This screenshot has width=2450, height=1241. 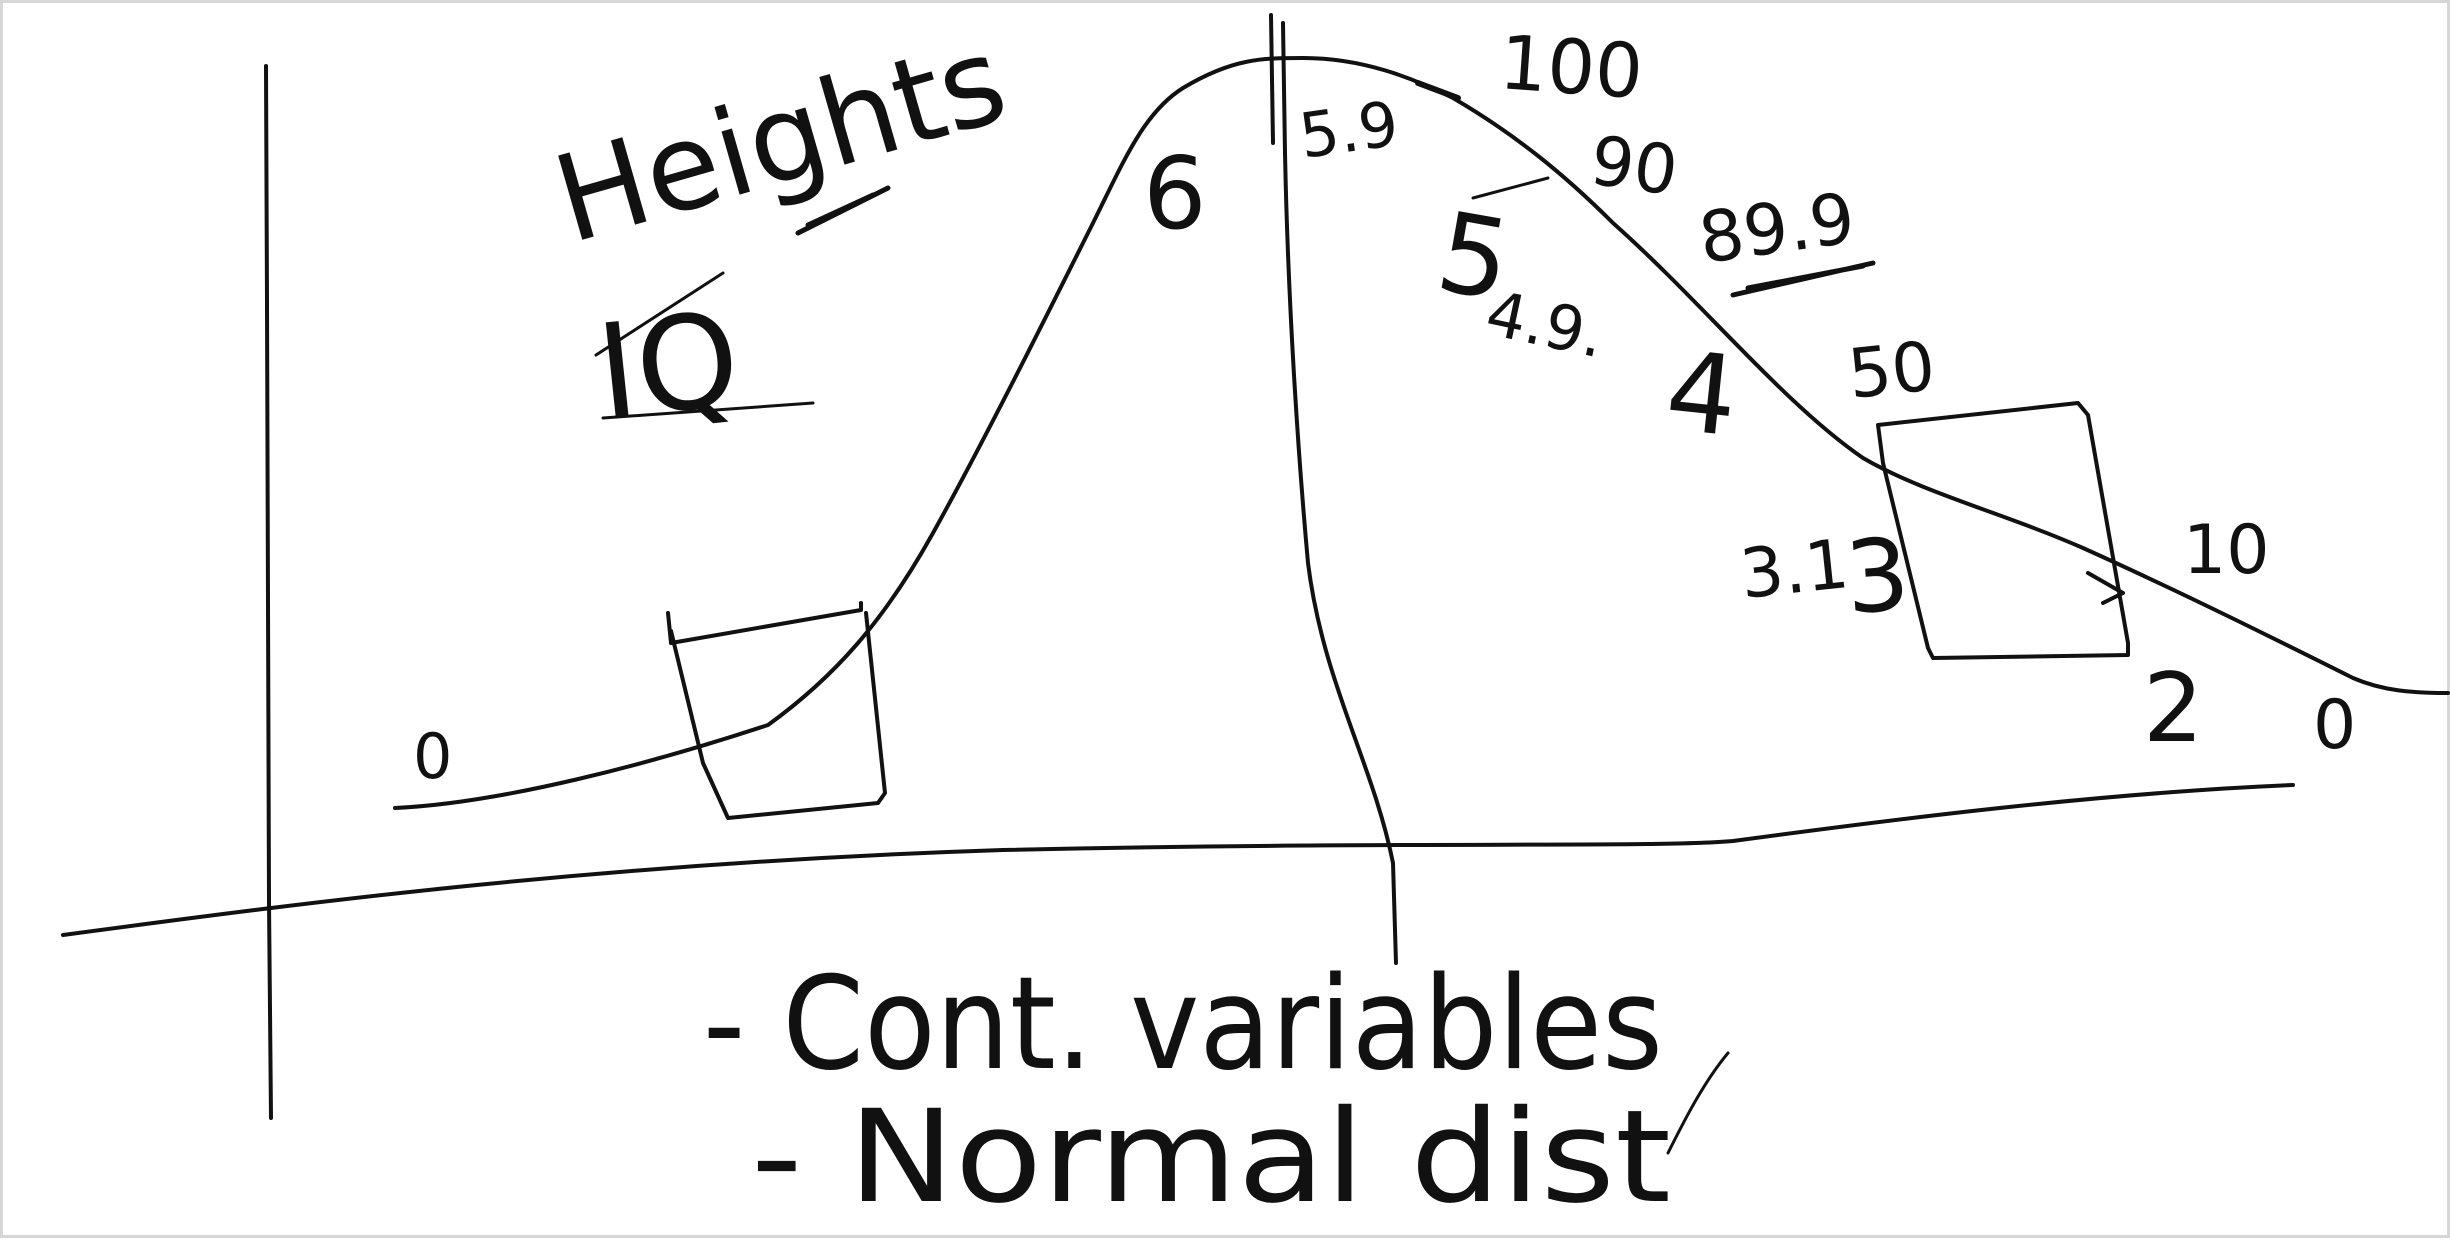 What do you see at coordinates (1571, 67) in the screenshot?
I see `peak-100-label: 100` at bounding box center [1571, 67].